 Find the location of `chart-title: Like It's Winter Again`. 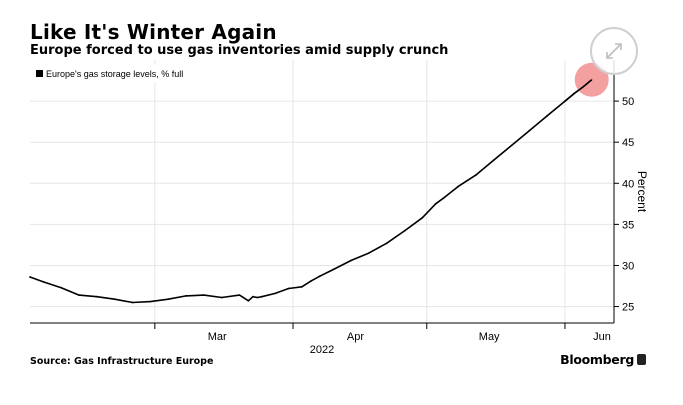

chart-title: Like It's Winter Again is located at coordinates (153, 32).